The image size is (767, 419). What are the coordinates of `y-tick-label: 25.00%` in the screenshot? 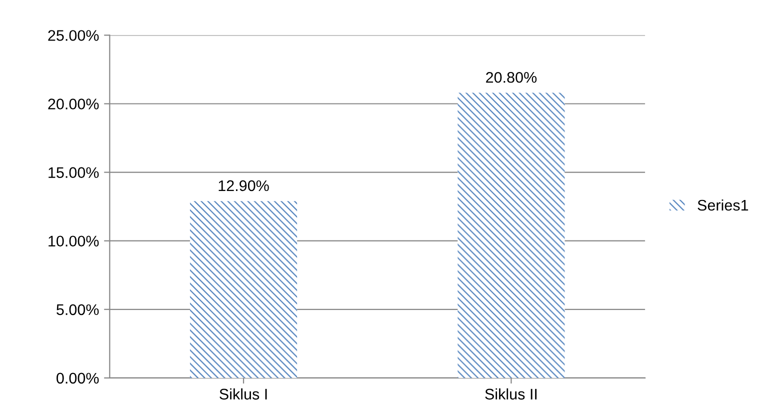 It's located at (73, 35).